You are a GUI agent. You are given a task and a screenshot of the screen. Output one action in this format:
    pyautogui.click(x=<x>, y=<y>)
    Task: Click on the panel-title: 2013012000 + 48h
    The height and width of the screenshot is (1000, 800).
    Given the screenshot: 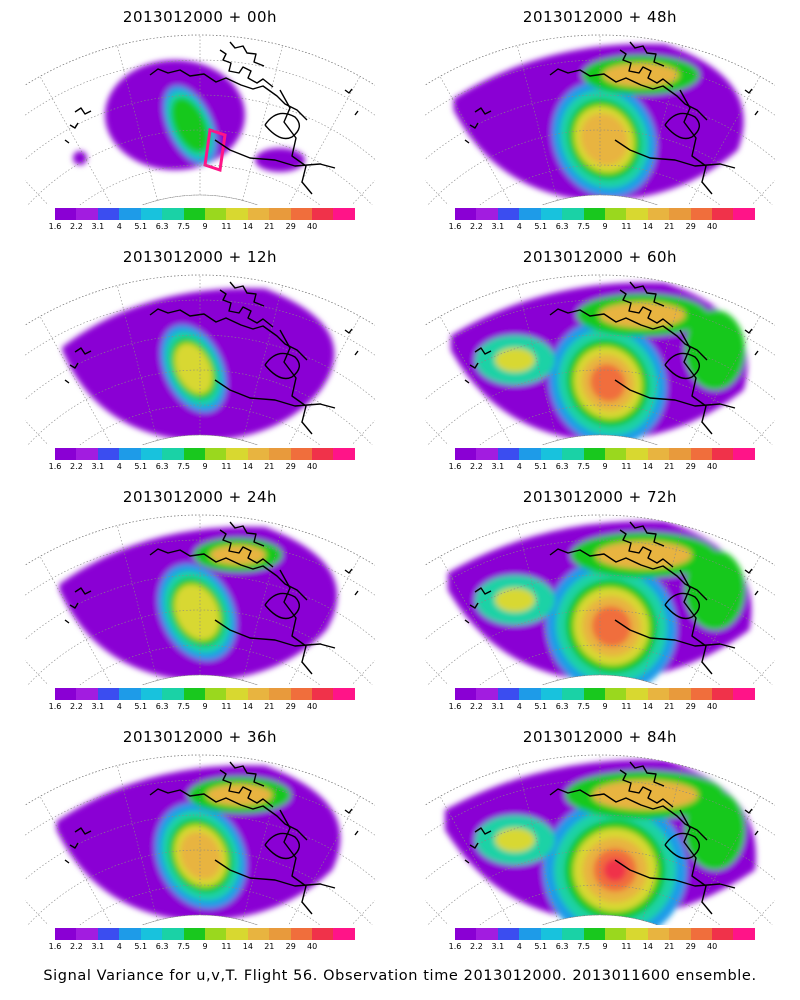 What is the action you would take?
    pyautogui.click(x=600, y=17)
    